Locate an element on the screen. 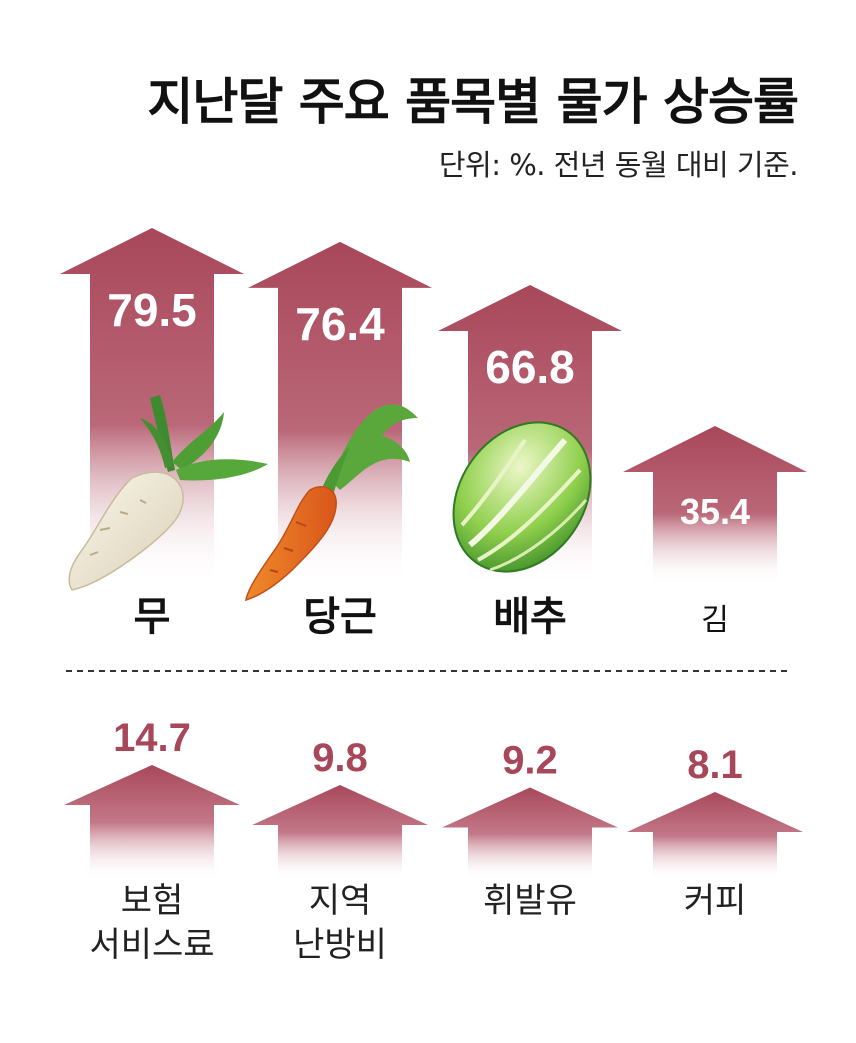 Image resolution: width=856 pixels, height=1043 pixels. category-label: 난방비 is located at coordinates (340, 945).